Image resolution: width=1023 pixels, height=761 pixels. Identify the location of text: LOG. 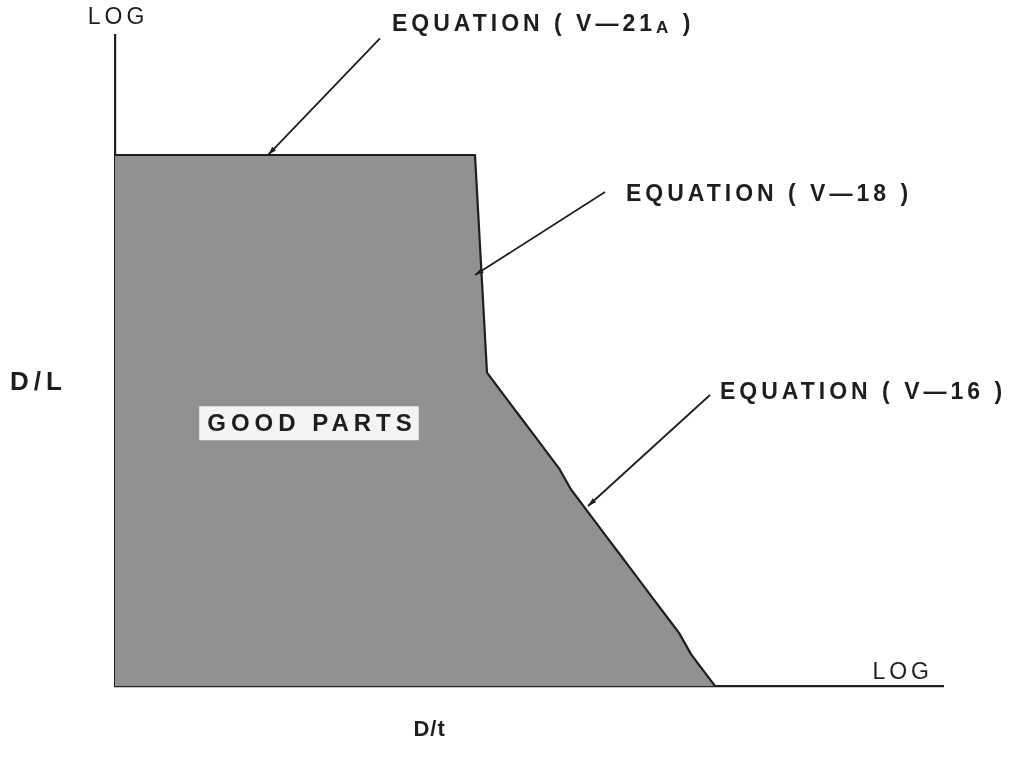
(118, 16).